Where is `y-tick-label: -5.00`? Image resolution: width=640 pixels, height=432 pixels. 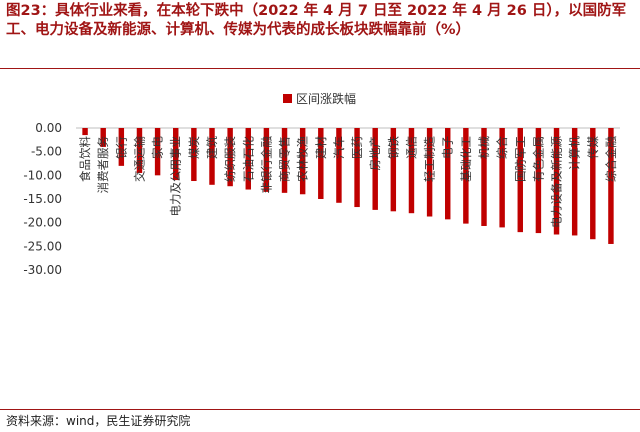 y-tick-label: -5.00 is located at coordinates (46, 152).